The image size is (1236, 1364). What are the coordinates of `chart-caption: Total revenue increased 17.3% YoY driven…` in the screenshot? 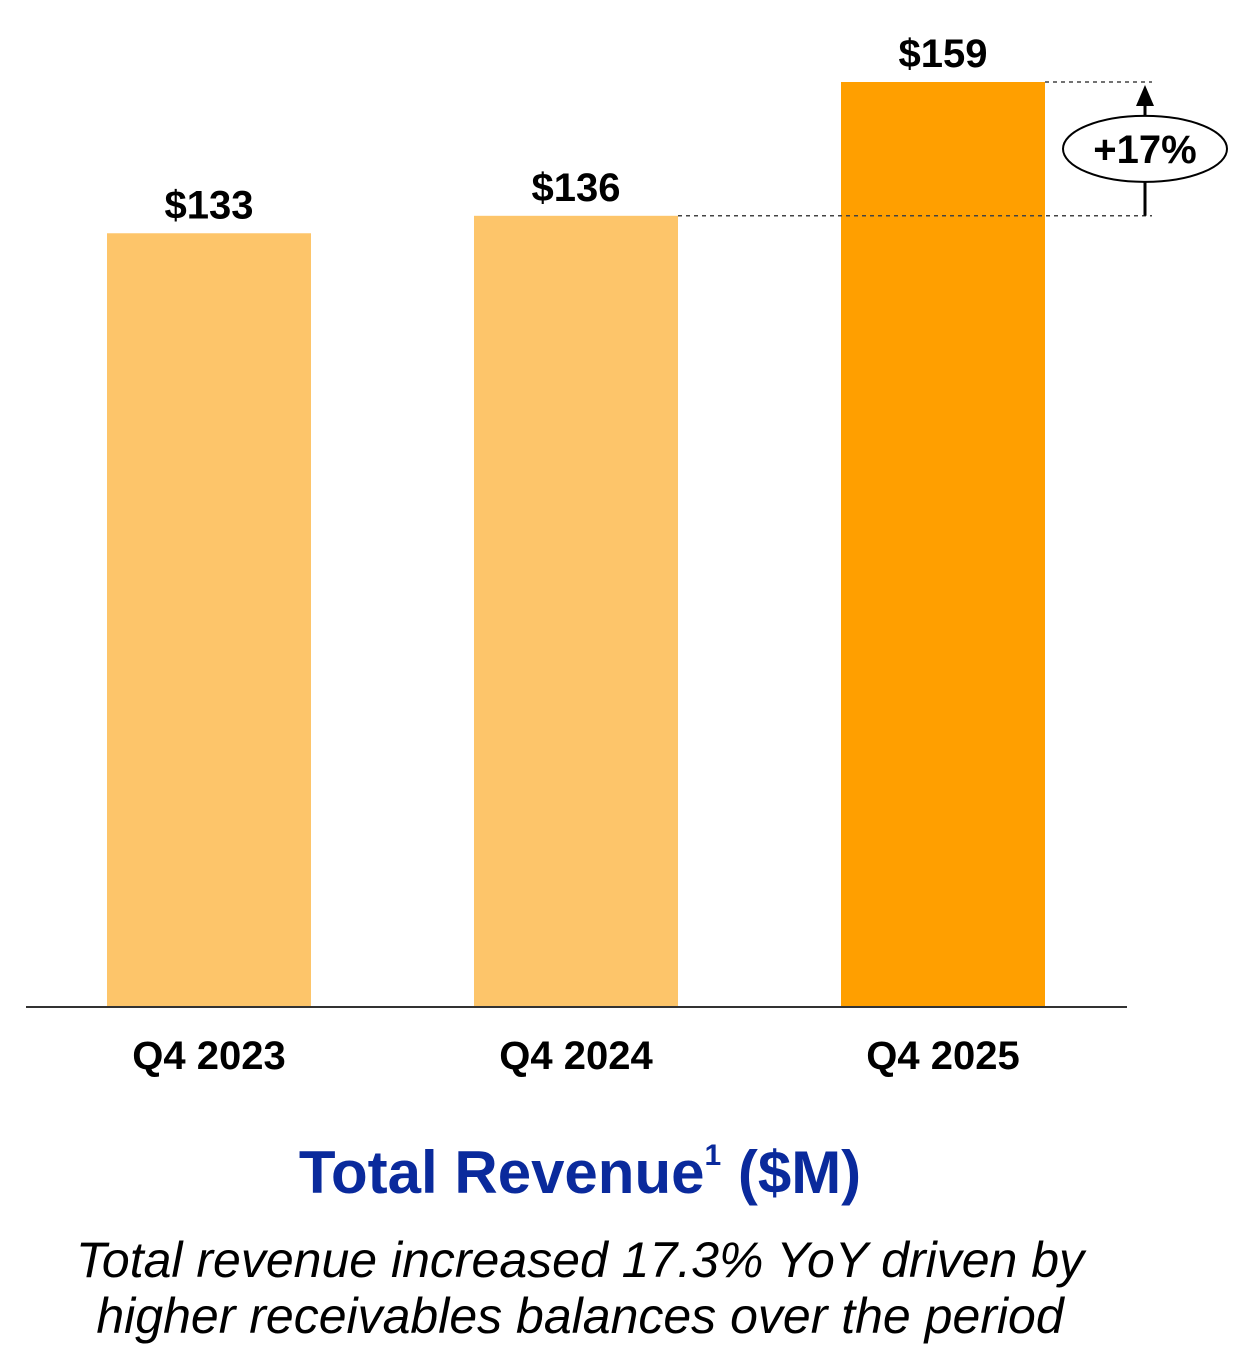 It's located at (580, 1288).